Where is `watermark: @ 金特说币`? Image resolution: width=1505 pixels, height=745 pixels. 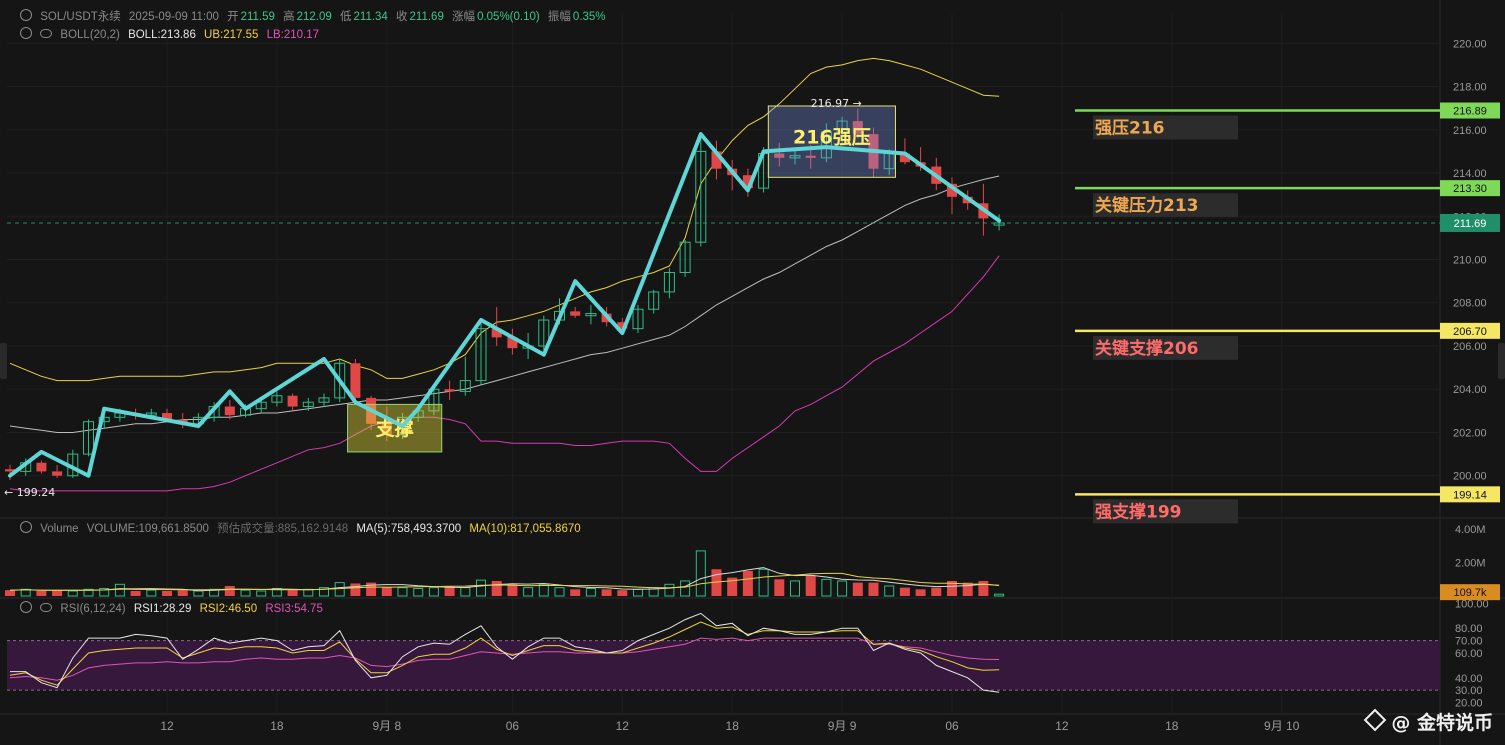 watermark: @ 金特说币 is located at coordinates (1428, 721).